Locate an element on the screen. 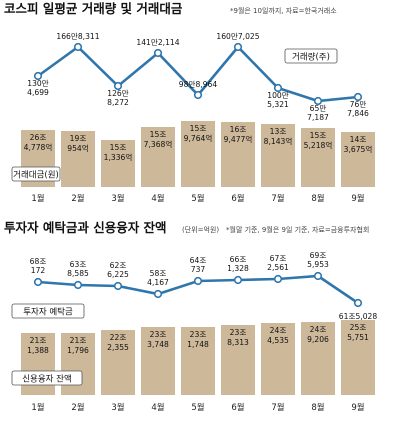 This screenshot has width=400, height=435. line-label: 1,328 is located at coordinates (238, 268).